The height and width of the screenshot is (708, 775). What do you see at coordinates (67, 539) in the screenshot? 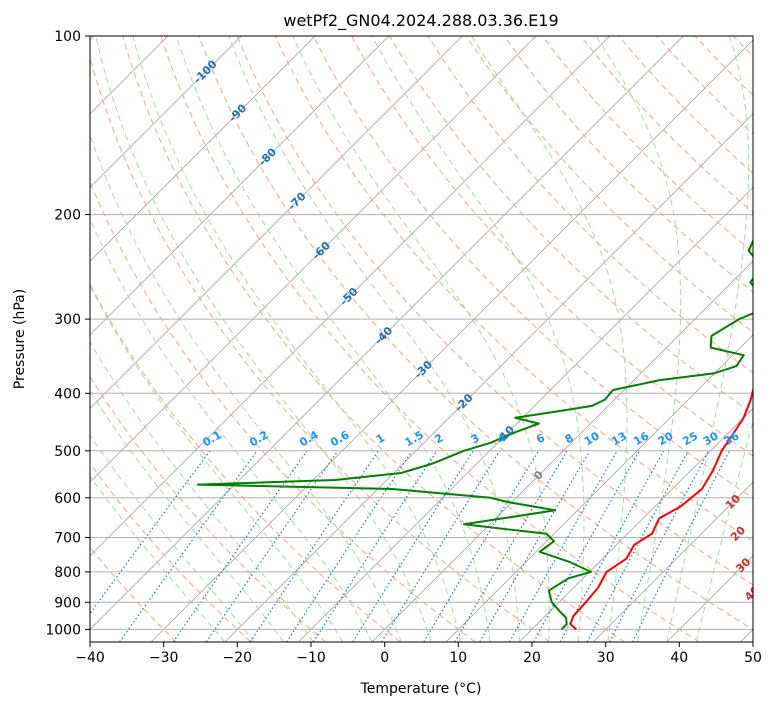
I see `y-tick-label: 700` at bounding box center [67, 539].